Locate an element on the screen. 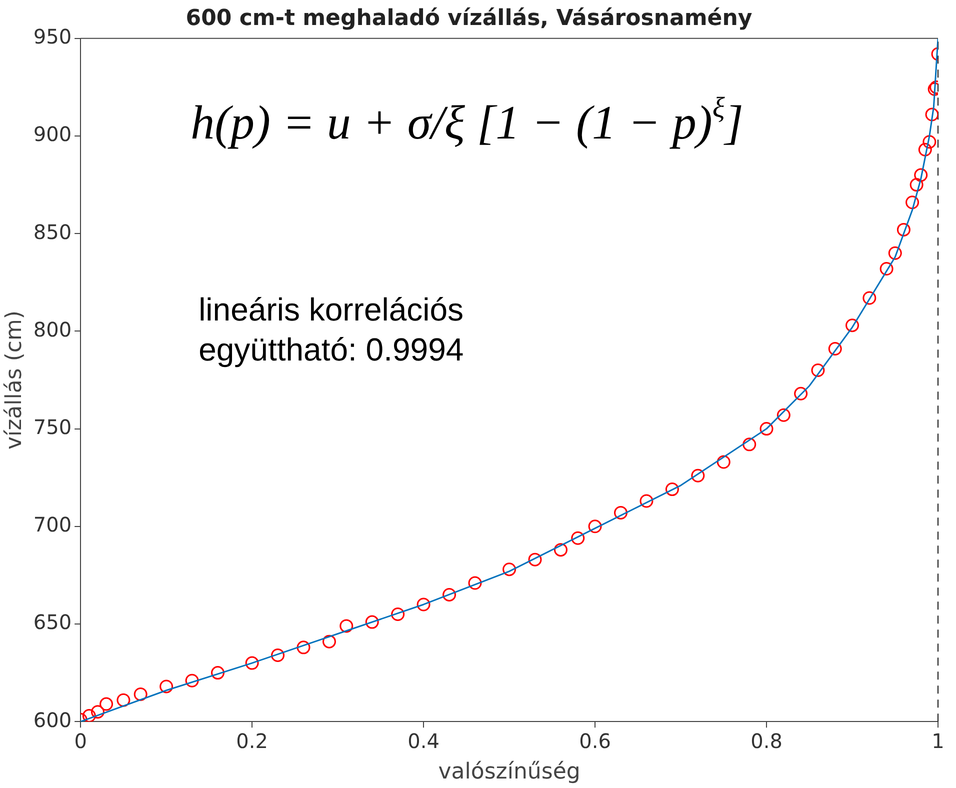 This screenshot has height=788, width=956. x-axis-title: valószínűség is located at coordinates (509, 772).